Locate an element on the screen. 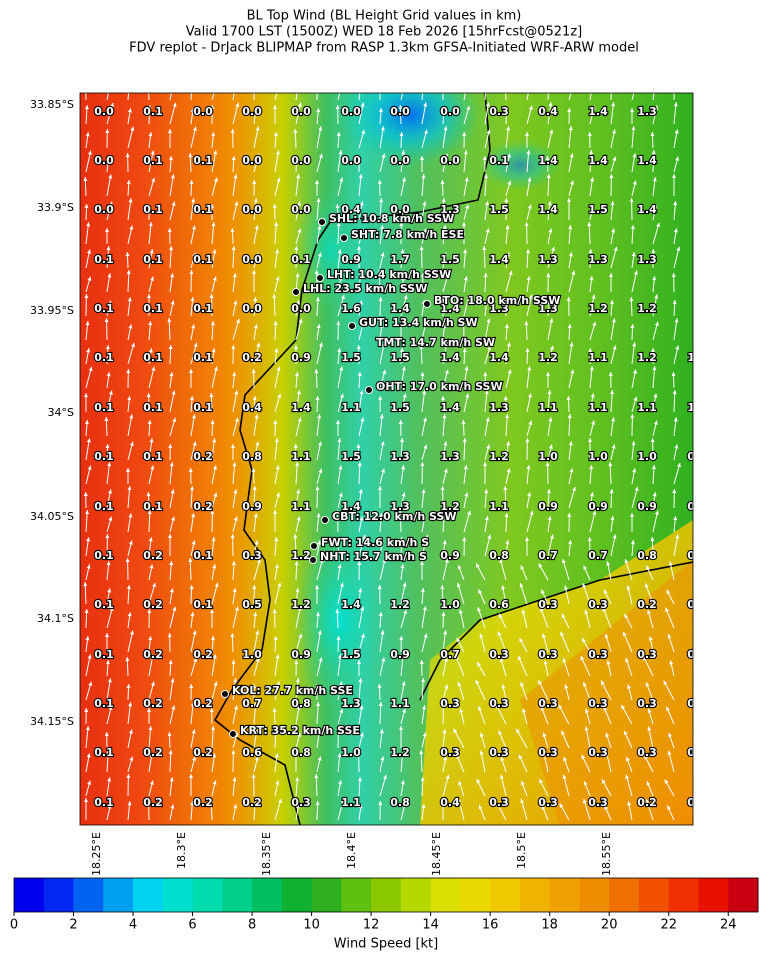  grid-value: 1.0 is located at coordinates (598, 456).